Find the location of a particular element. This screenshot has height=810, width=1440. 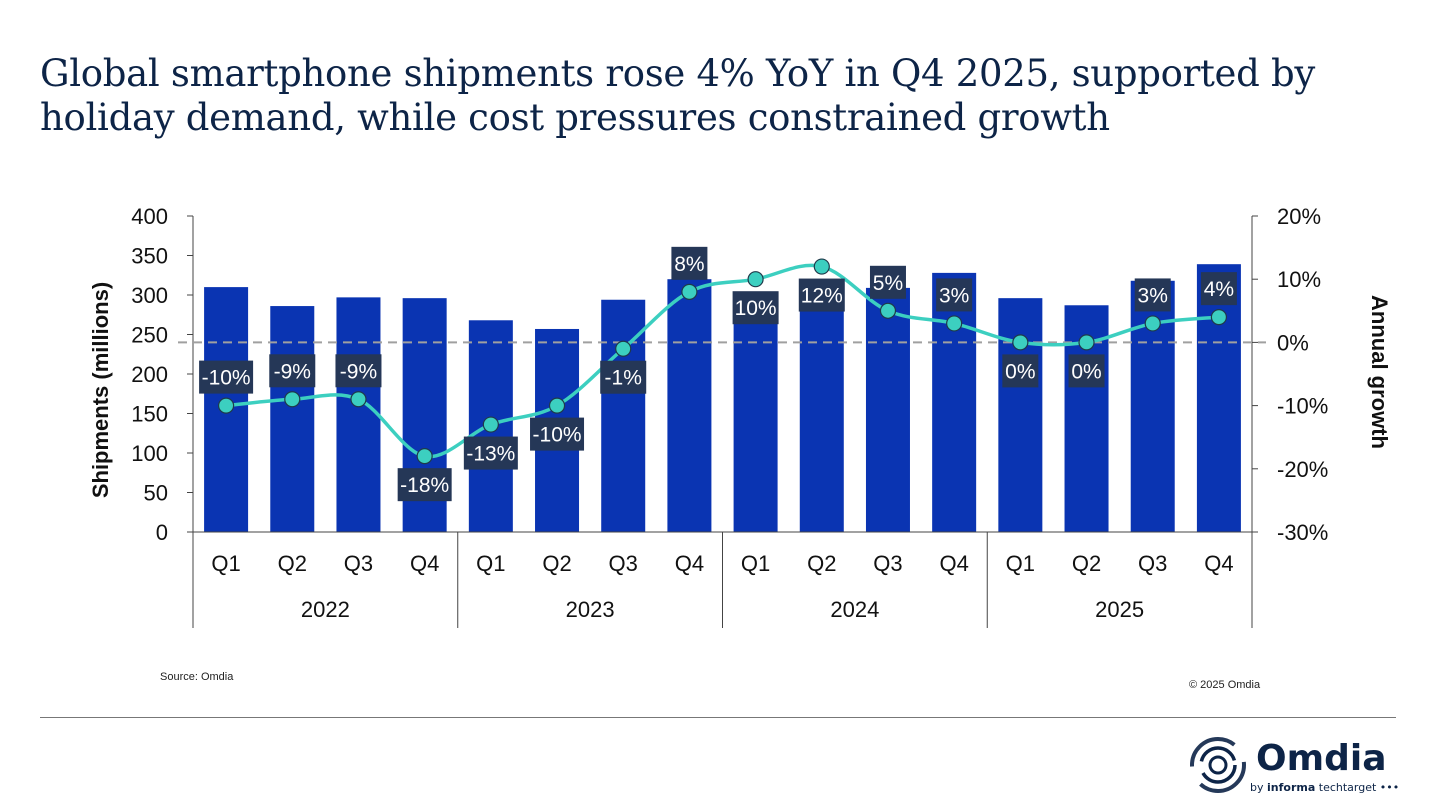

right-tick-label: -10% is located at coordinates (1302, 406).